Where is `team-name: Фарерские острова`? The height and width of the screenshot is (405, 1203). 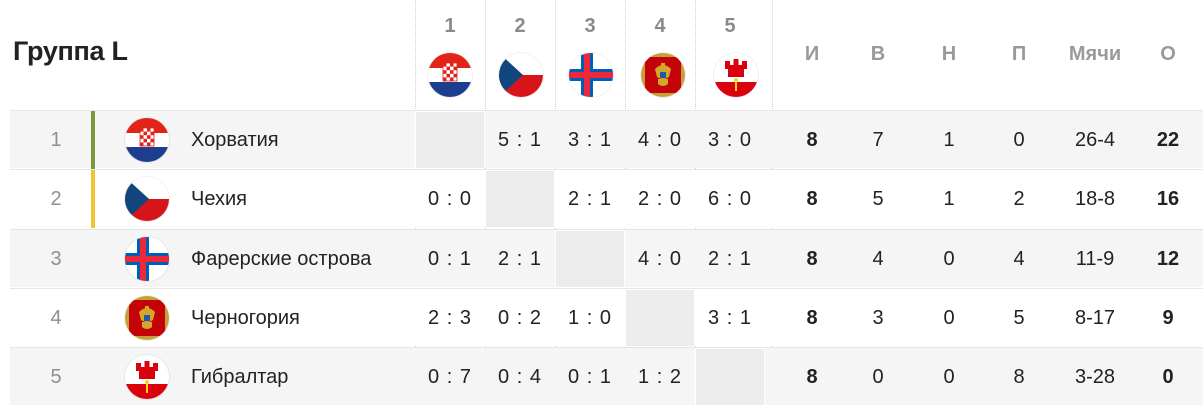 team-name: Фарерские острова is located at coordinates (281, 259).